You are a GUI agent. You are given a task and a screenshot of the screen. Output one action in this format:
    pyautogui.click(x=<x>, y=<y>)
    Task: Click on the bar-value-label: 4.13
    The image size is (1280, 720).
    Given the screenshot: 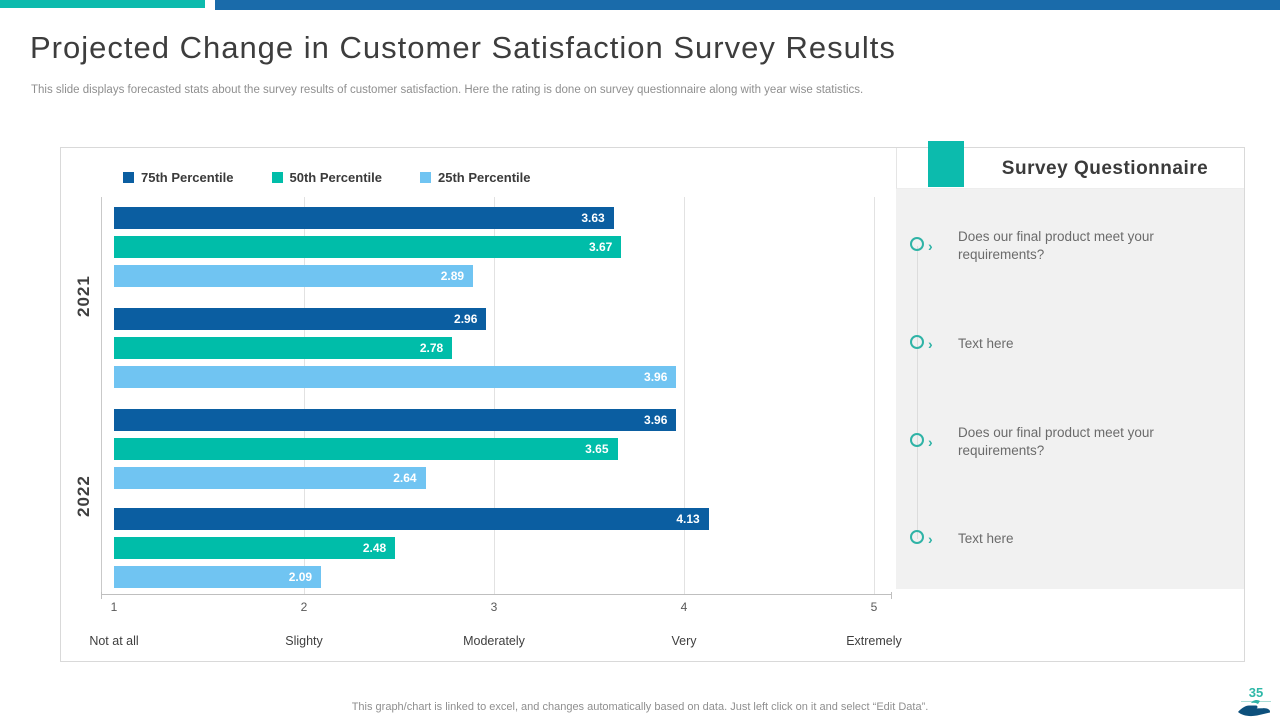 What is the action you would take?
    pyautogui.click(x=688, y=519)
    